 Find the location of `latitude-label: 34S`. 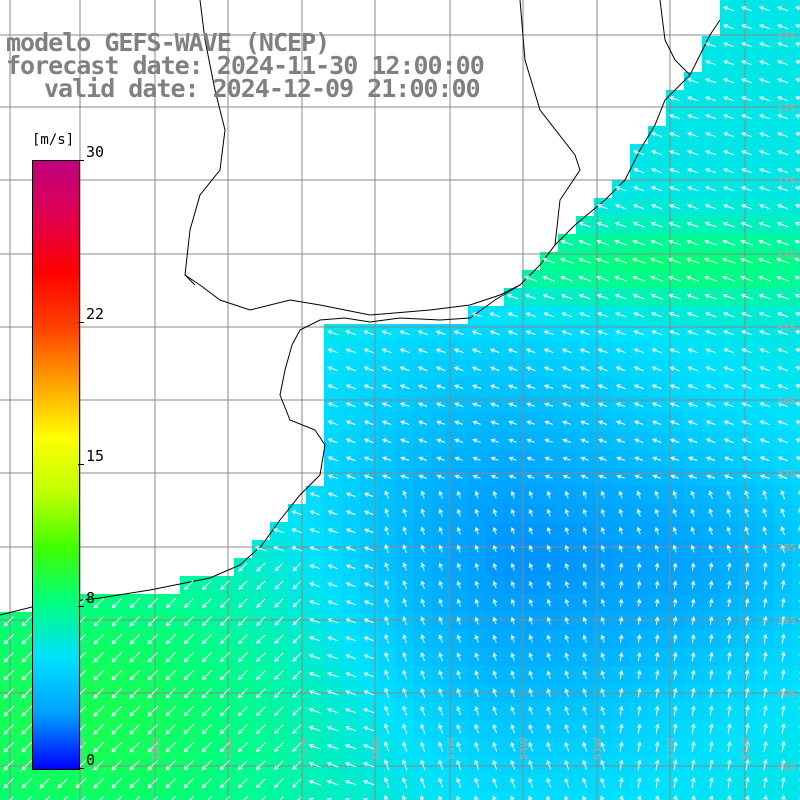

latitude-label: 34S is located at coordinates (786, 255).